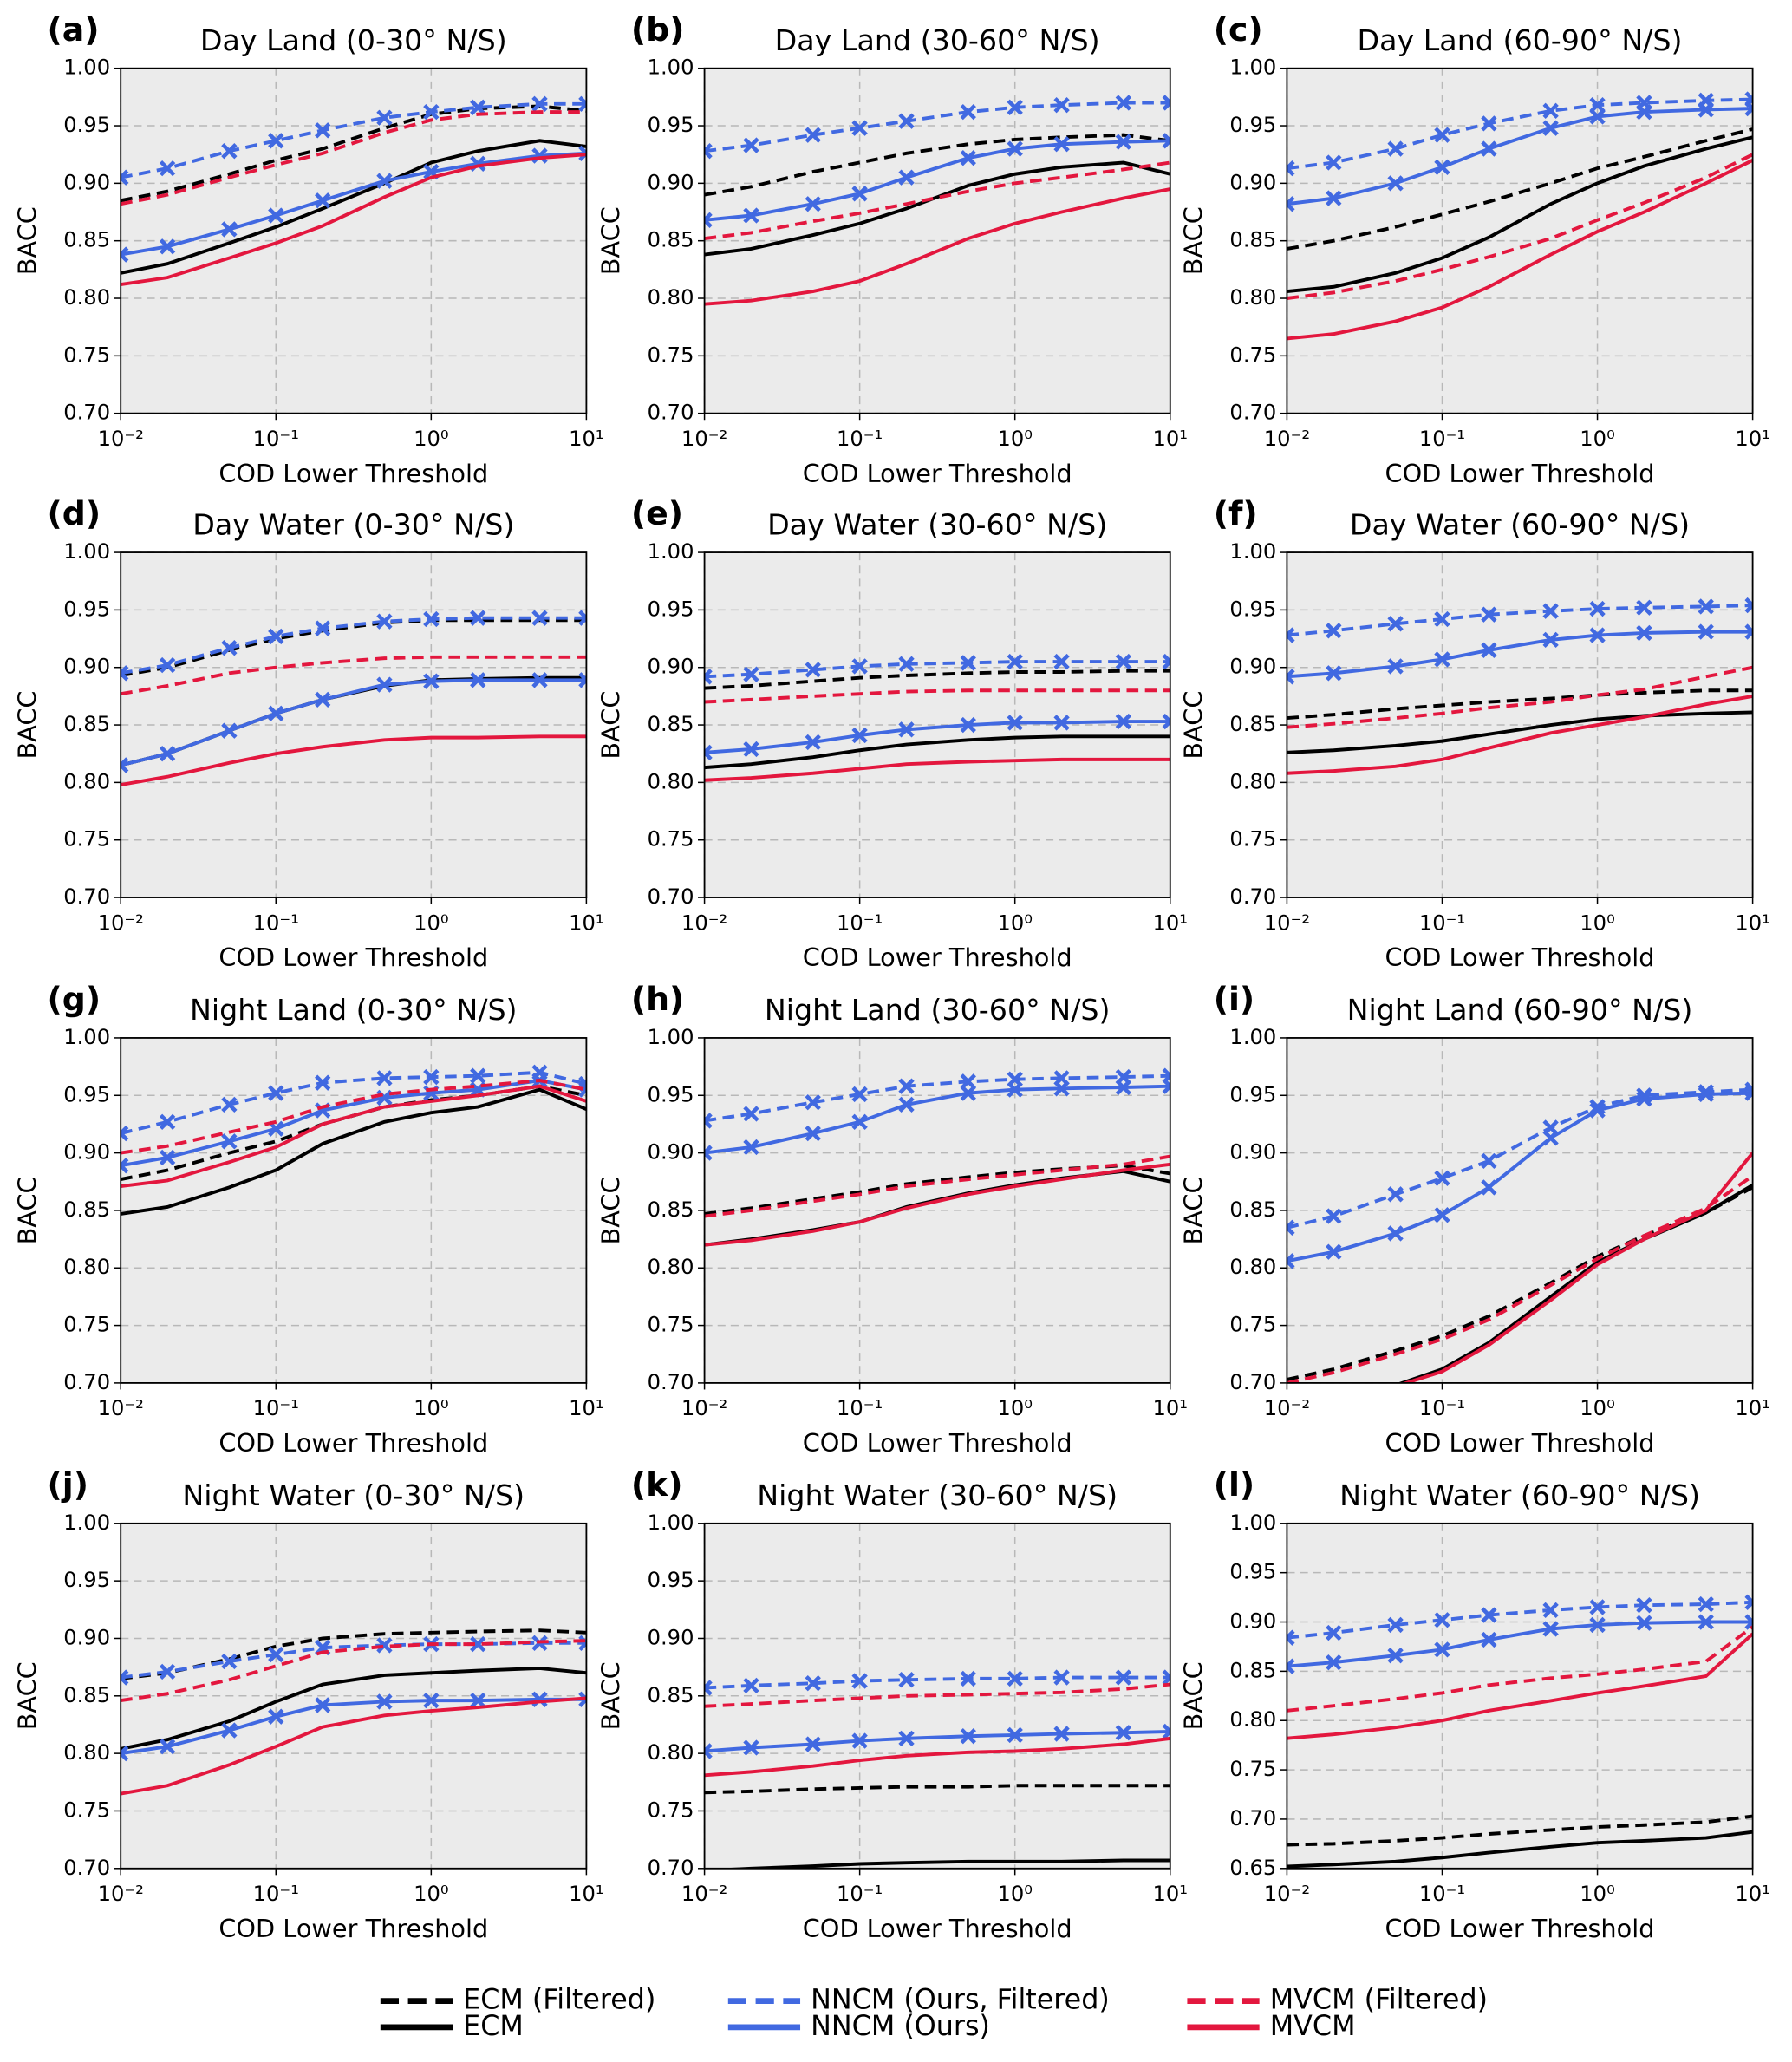 This screenshot has height=2062, width=1792. What do you see at coordinates (74, 513) in the screenshot?
I see `panel-label: (d)` at bounding box center [74, 513].